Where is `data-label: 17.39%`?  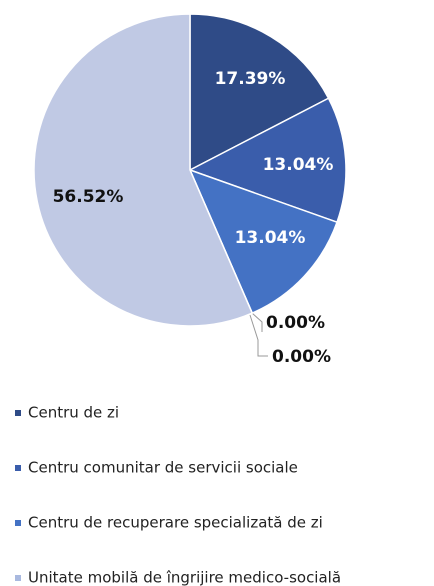 data-label: 17.39% is located at coordinates (250, 79).